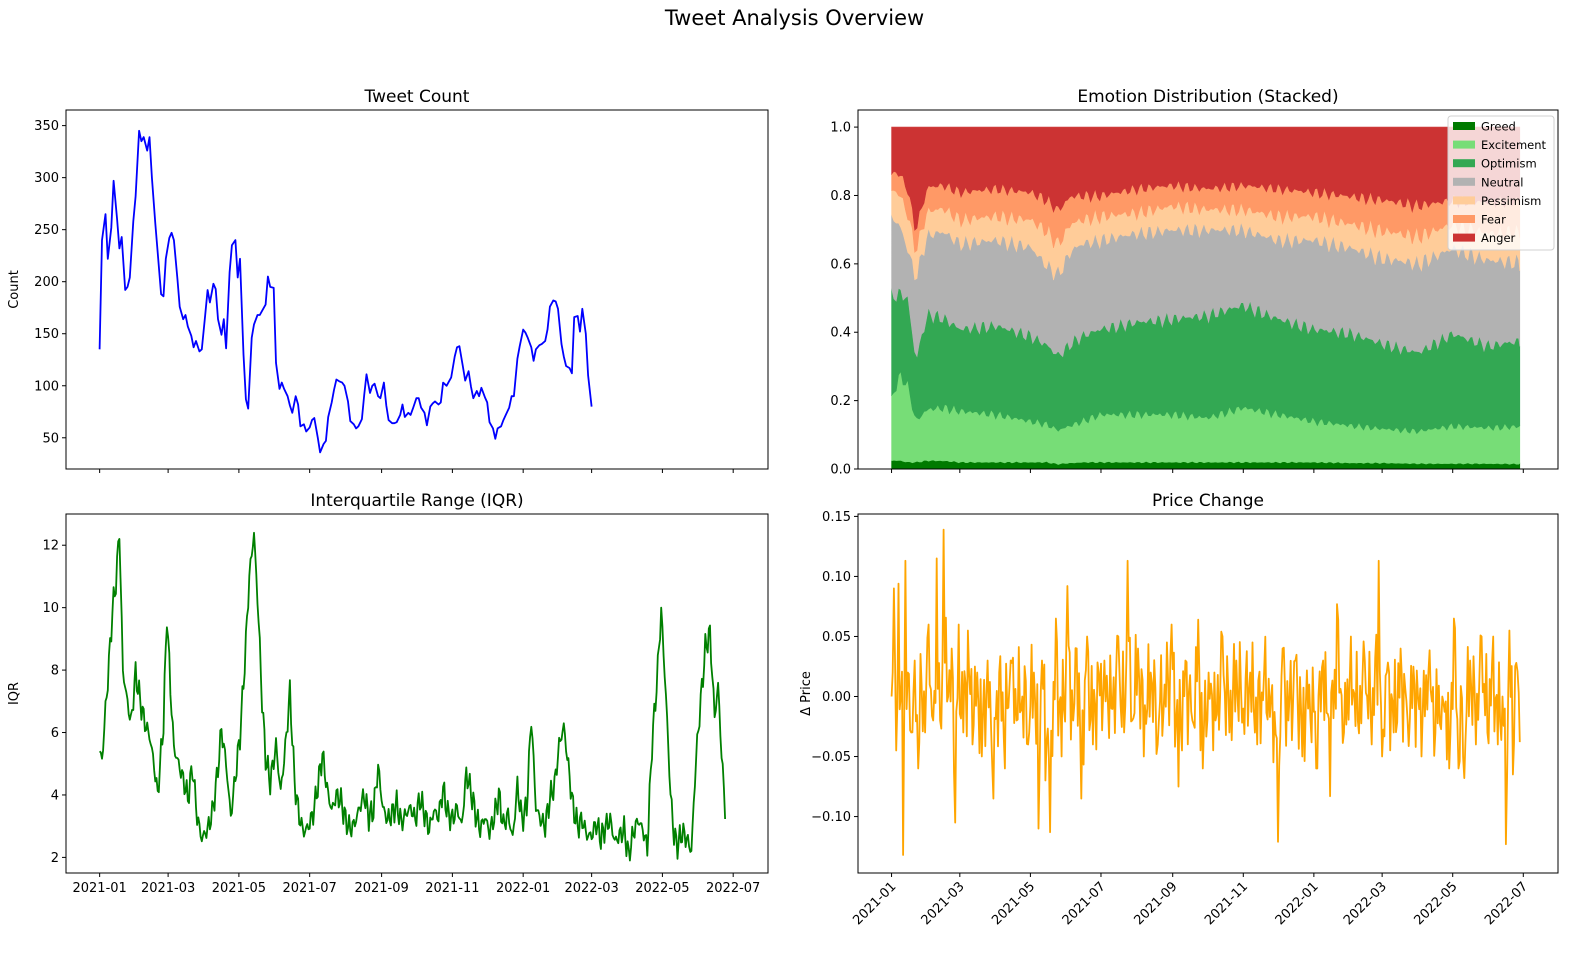 The image size is (1589, 955). I want to click on y-tick-label: 350, so click(46, 126).